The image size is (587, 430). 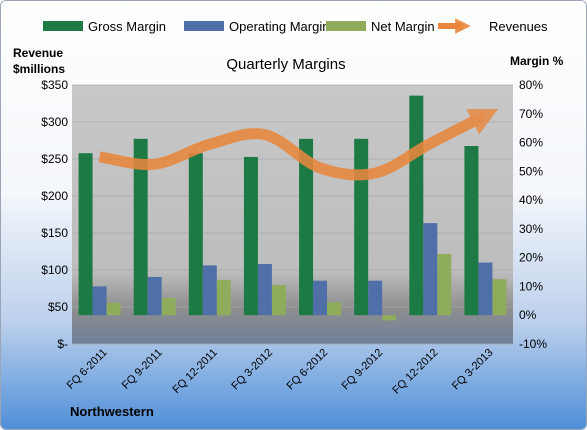 What do you see at coordinates (39, 69) in the screenshot?
I see `left-axis-title-line2: $millions` at bounding box center [39, 69].